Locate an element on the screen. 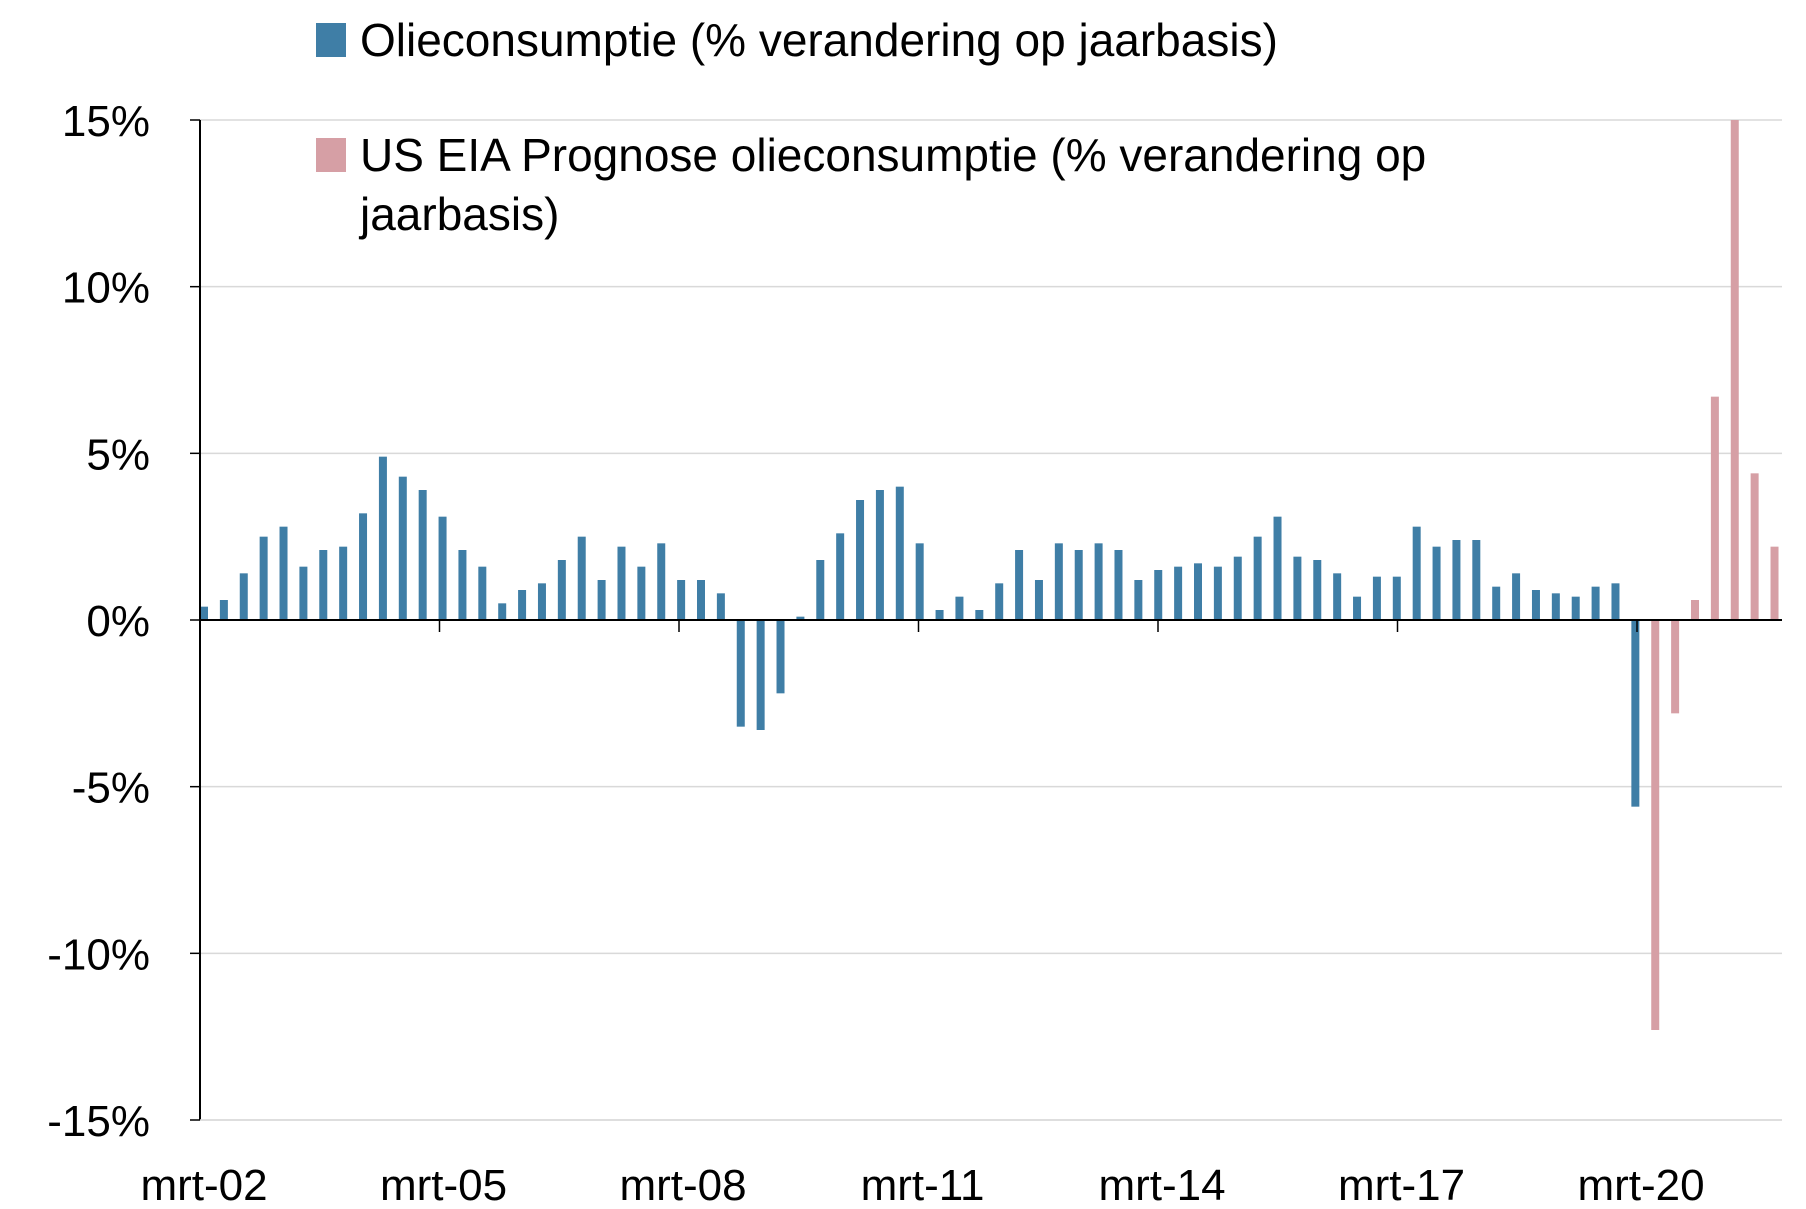  y-tick-label: 15% is located at coordinates (106, 121).